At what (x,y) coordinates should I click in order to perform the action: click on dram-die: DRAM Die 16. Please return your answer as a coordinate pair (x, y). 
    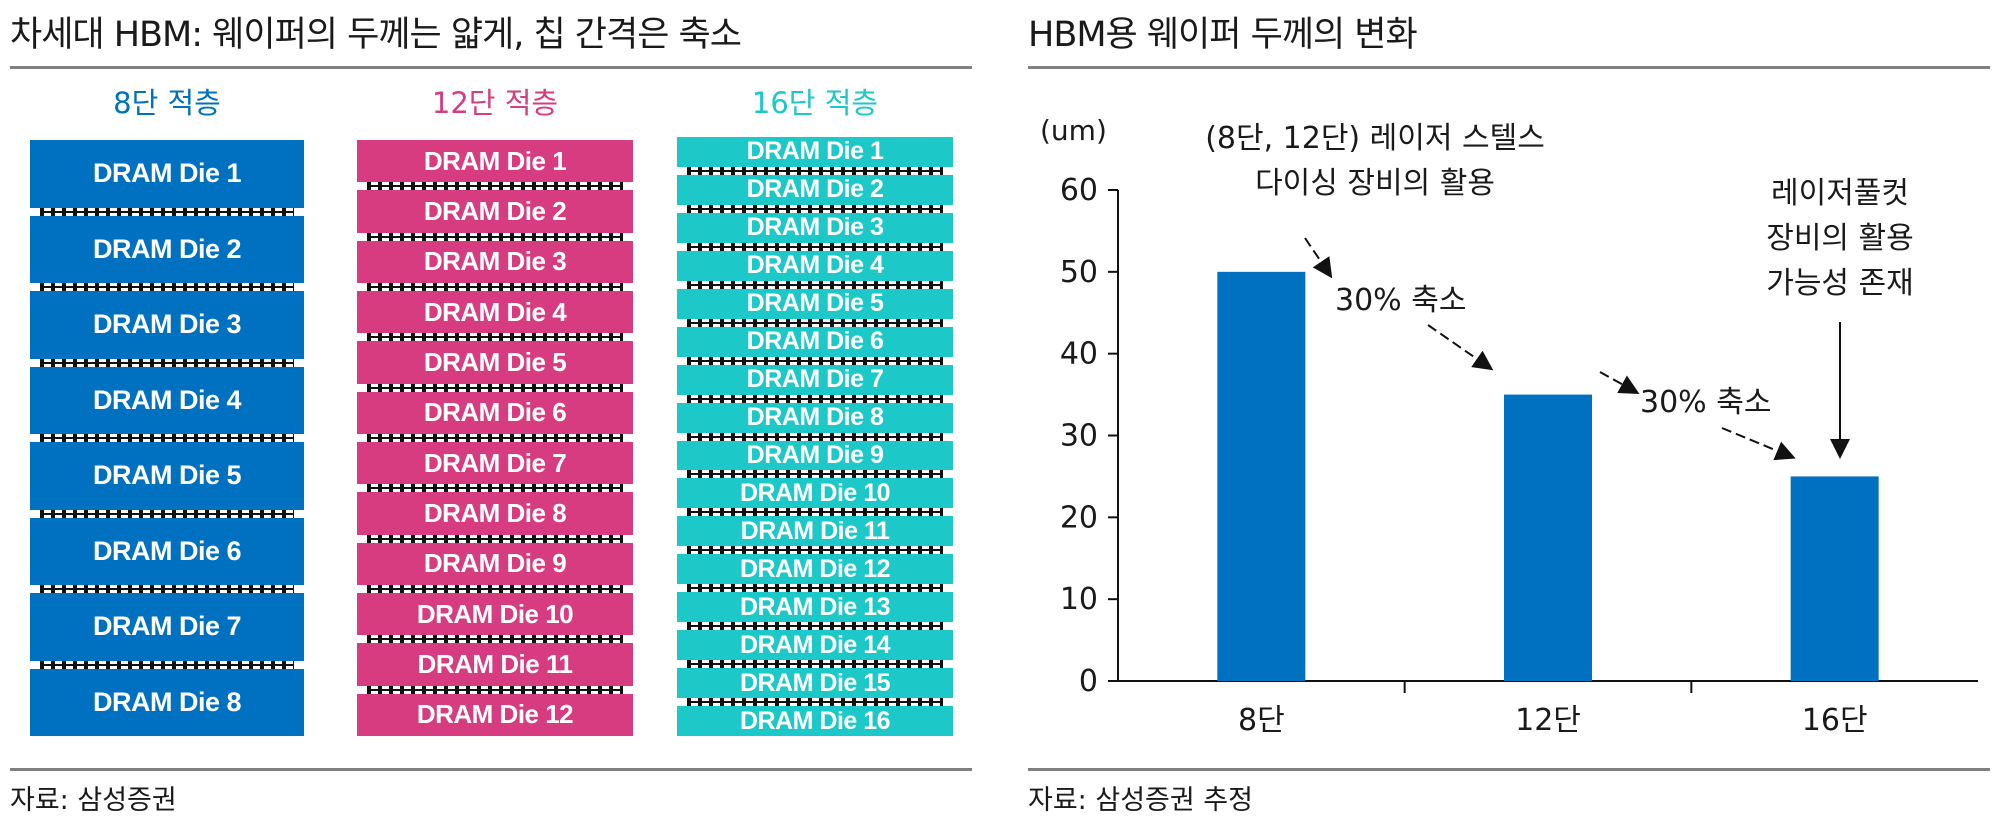
    Looking at the image, I should click on (815, 721).